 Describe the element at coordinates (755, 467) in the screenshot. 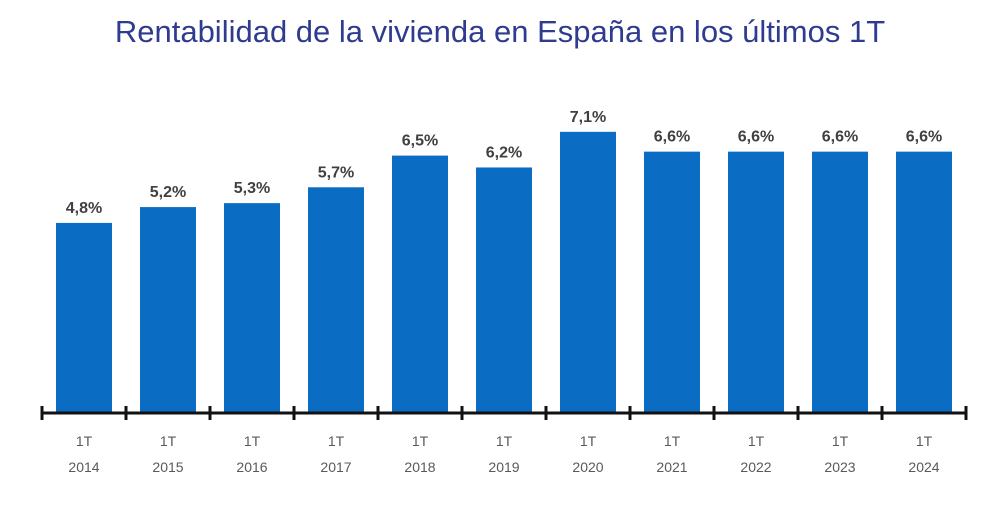

I see `x-tick-label: 2022` at that location.